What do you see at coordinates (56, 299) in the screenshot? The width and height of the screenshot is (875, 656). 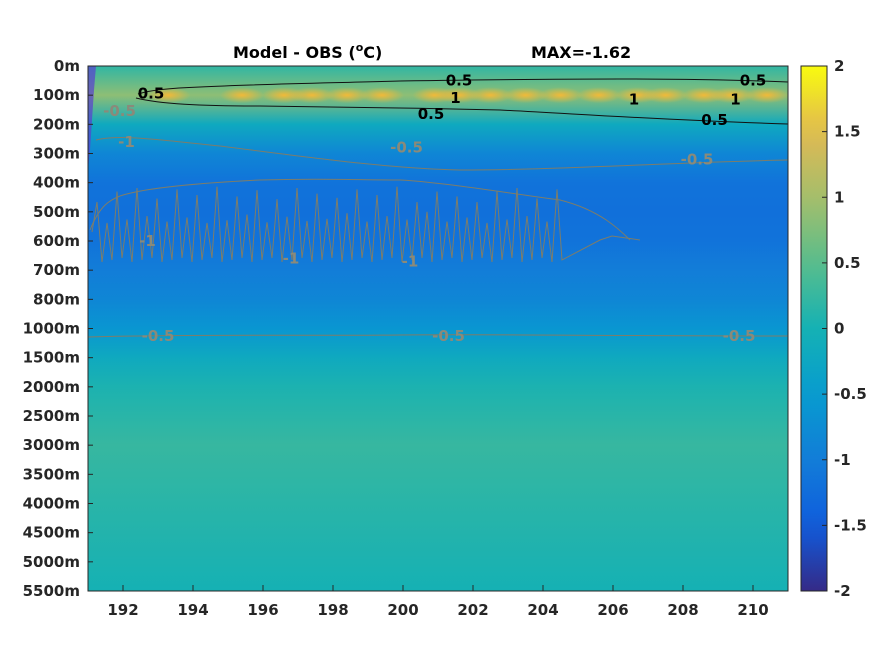 I see `y-tick-label: 800m` at bounding box center [56, 299].